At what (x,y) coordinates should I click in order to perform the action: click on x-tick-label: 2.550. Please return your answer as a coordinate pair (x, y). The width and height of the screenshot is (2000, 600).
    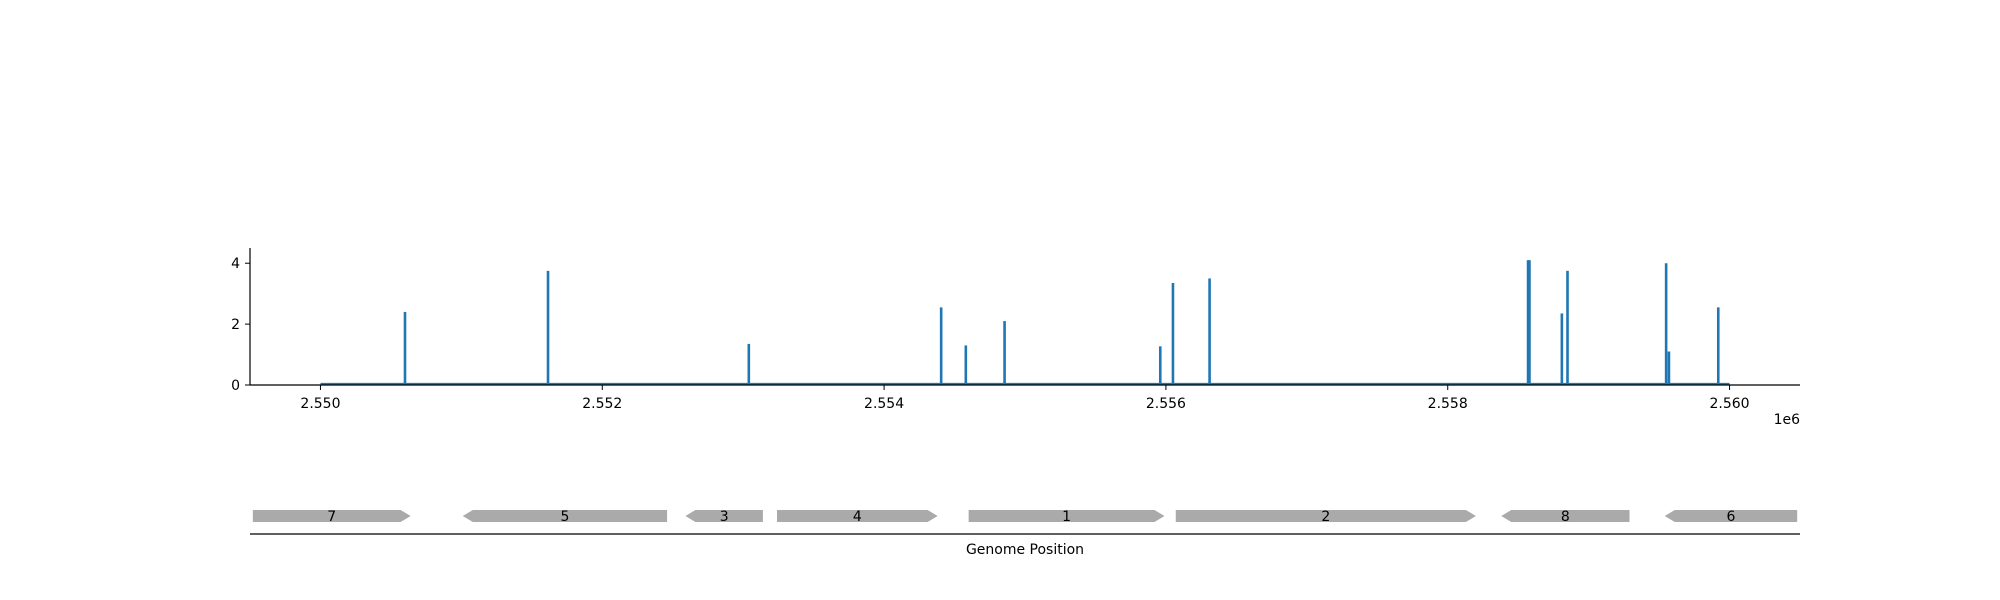
    Looking at the image, I should click on (320, 404).